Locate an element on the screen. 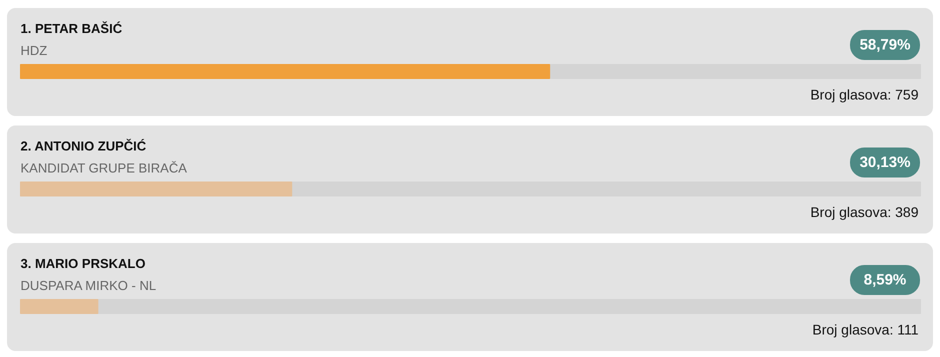 The width and height of the screenshot is (940, 357). annotation: DUSPARA MIRKO - NL is located at coordinates (88, 285).